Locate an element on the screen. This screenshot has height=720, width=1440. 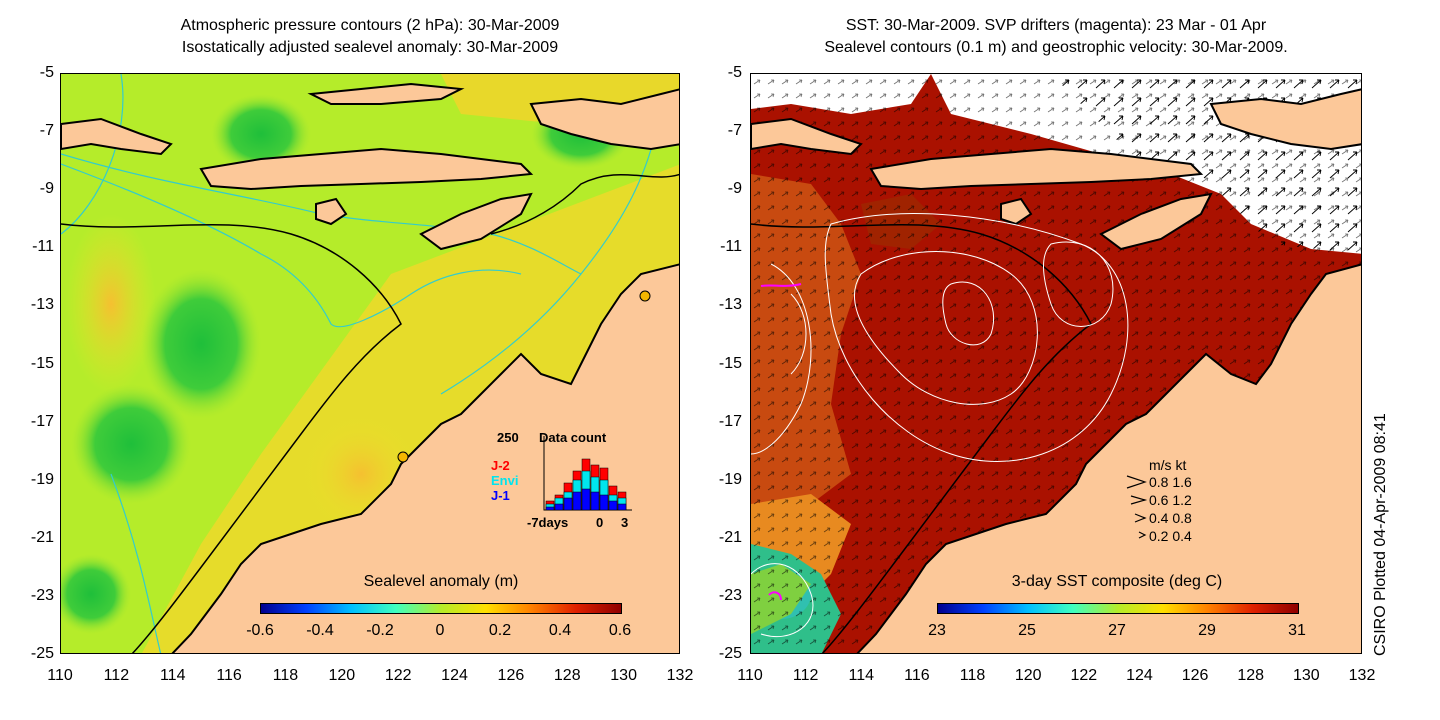
sst-colorbar-tick: 31 is located at coordinates (1297, 630).